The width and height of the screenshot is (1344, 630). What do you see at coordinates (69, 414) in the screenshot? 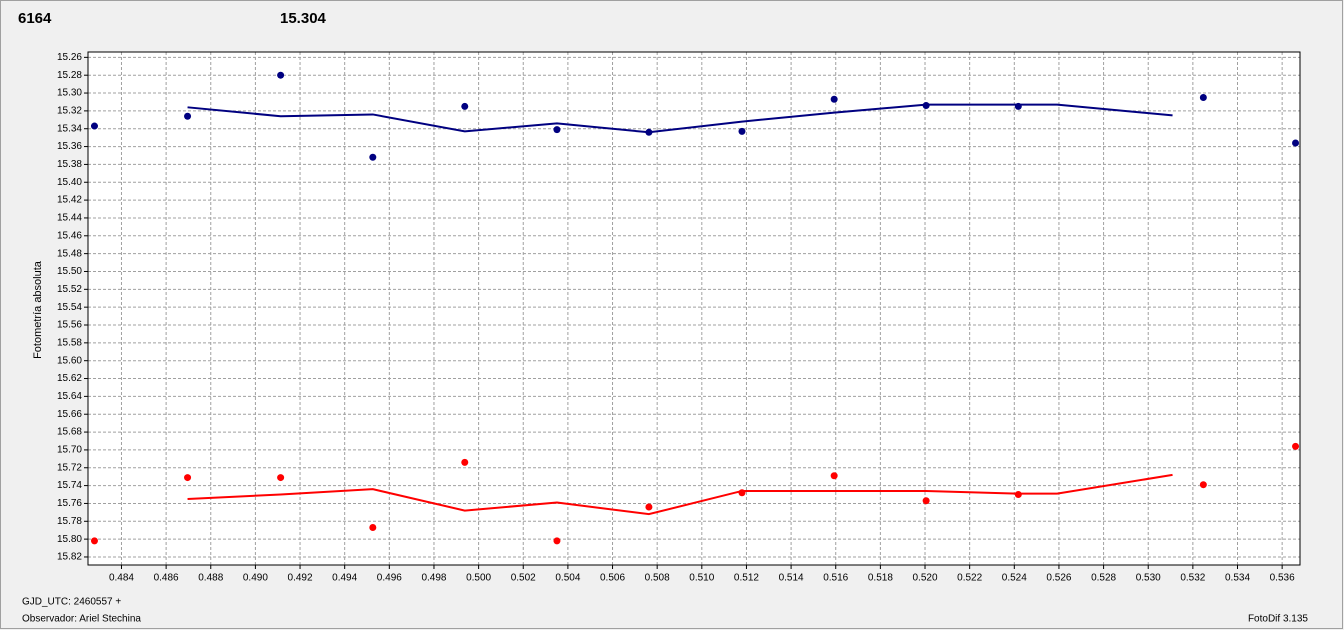
I see `y-tick-label: 15.66` at bounding box center [69, 414].